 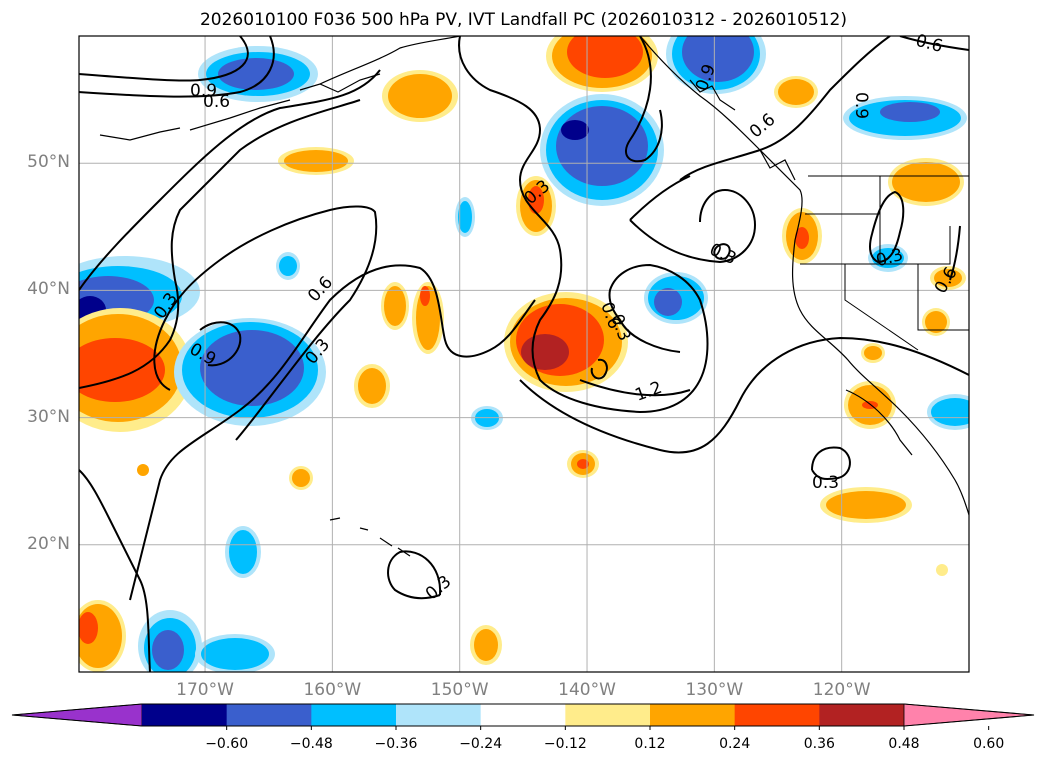 I want to click on colorbar-tick-label: −0.12, so click(x=565, y=744).